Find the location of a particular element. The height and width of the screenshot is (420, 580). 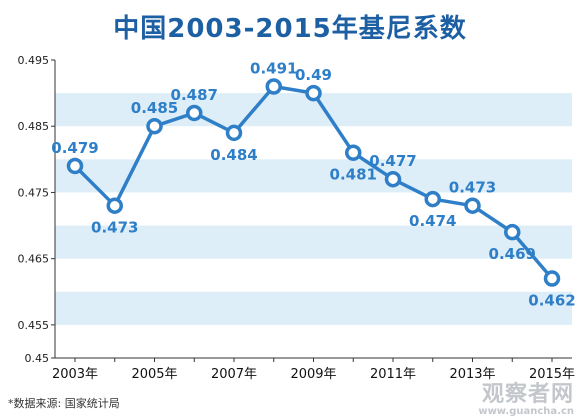

data-label: 0.484 is located at coordinates (233, 155).